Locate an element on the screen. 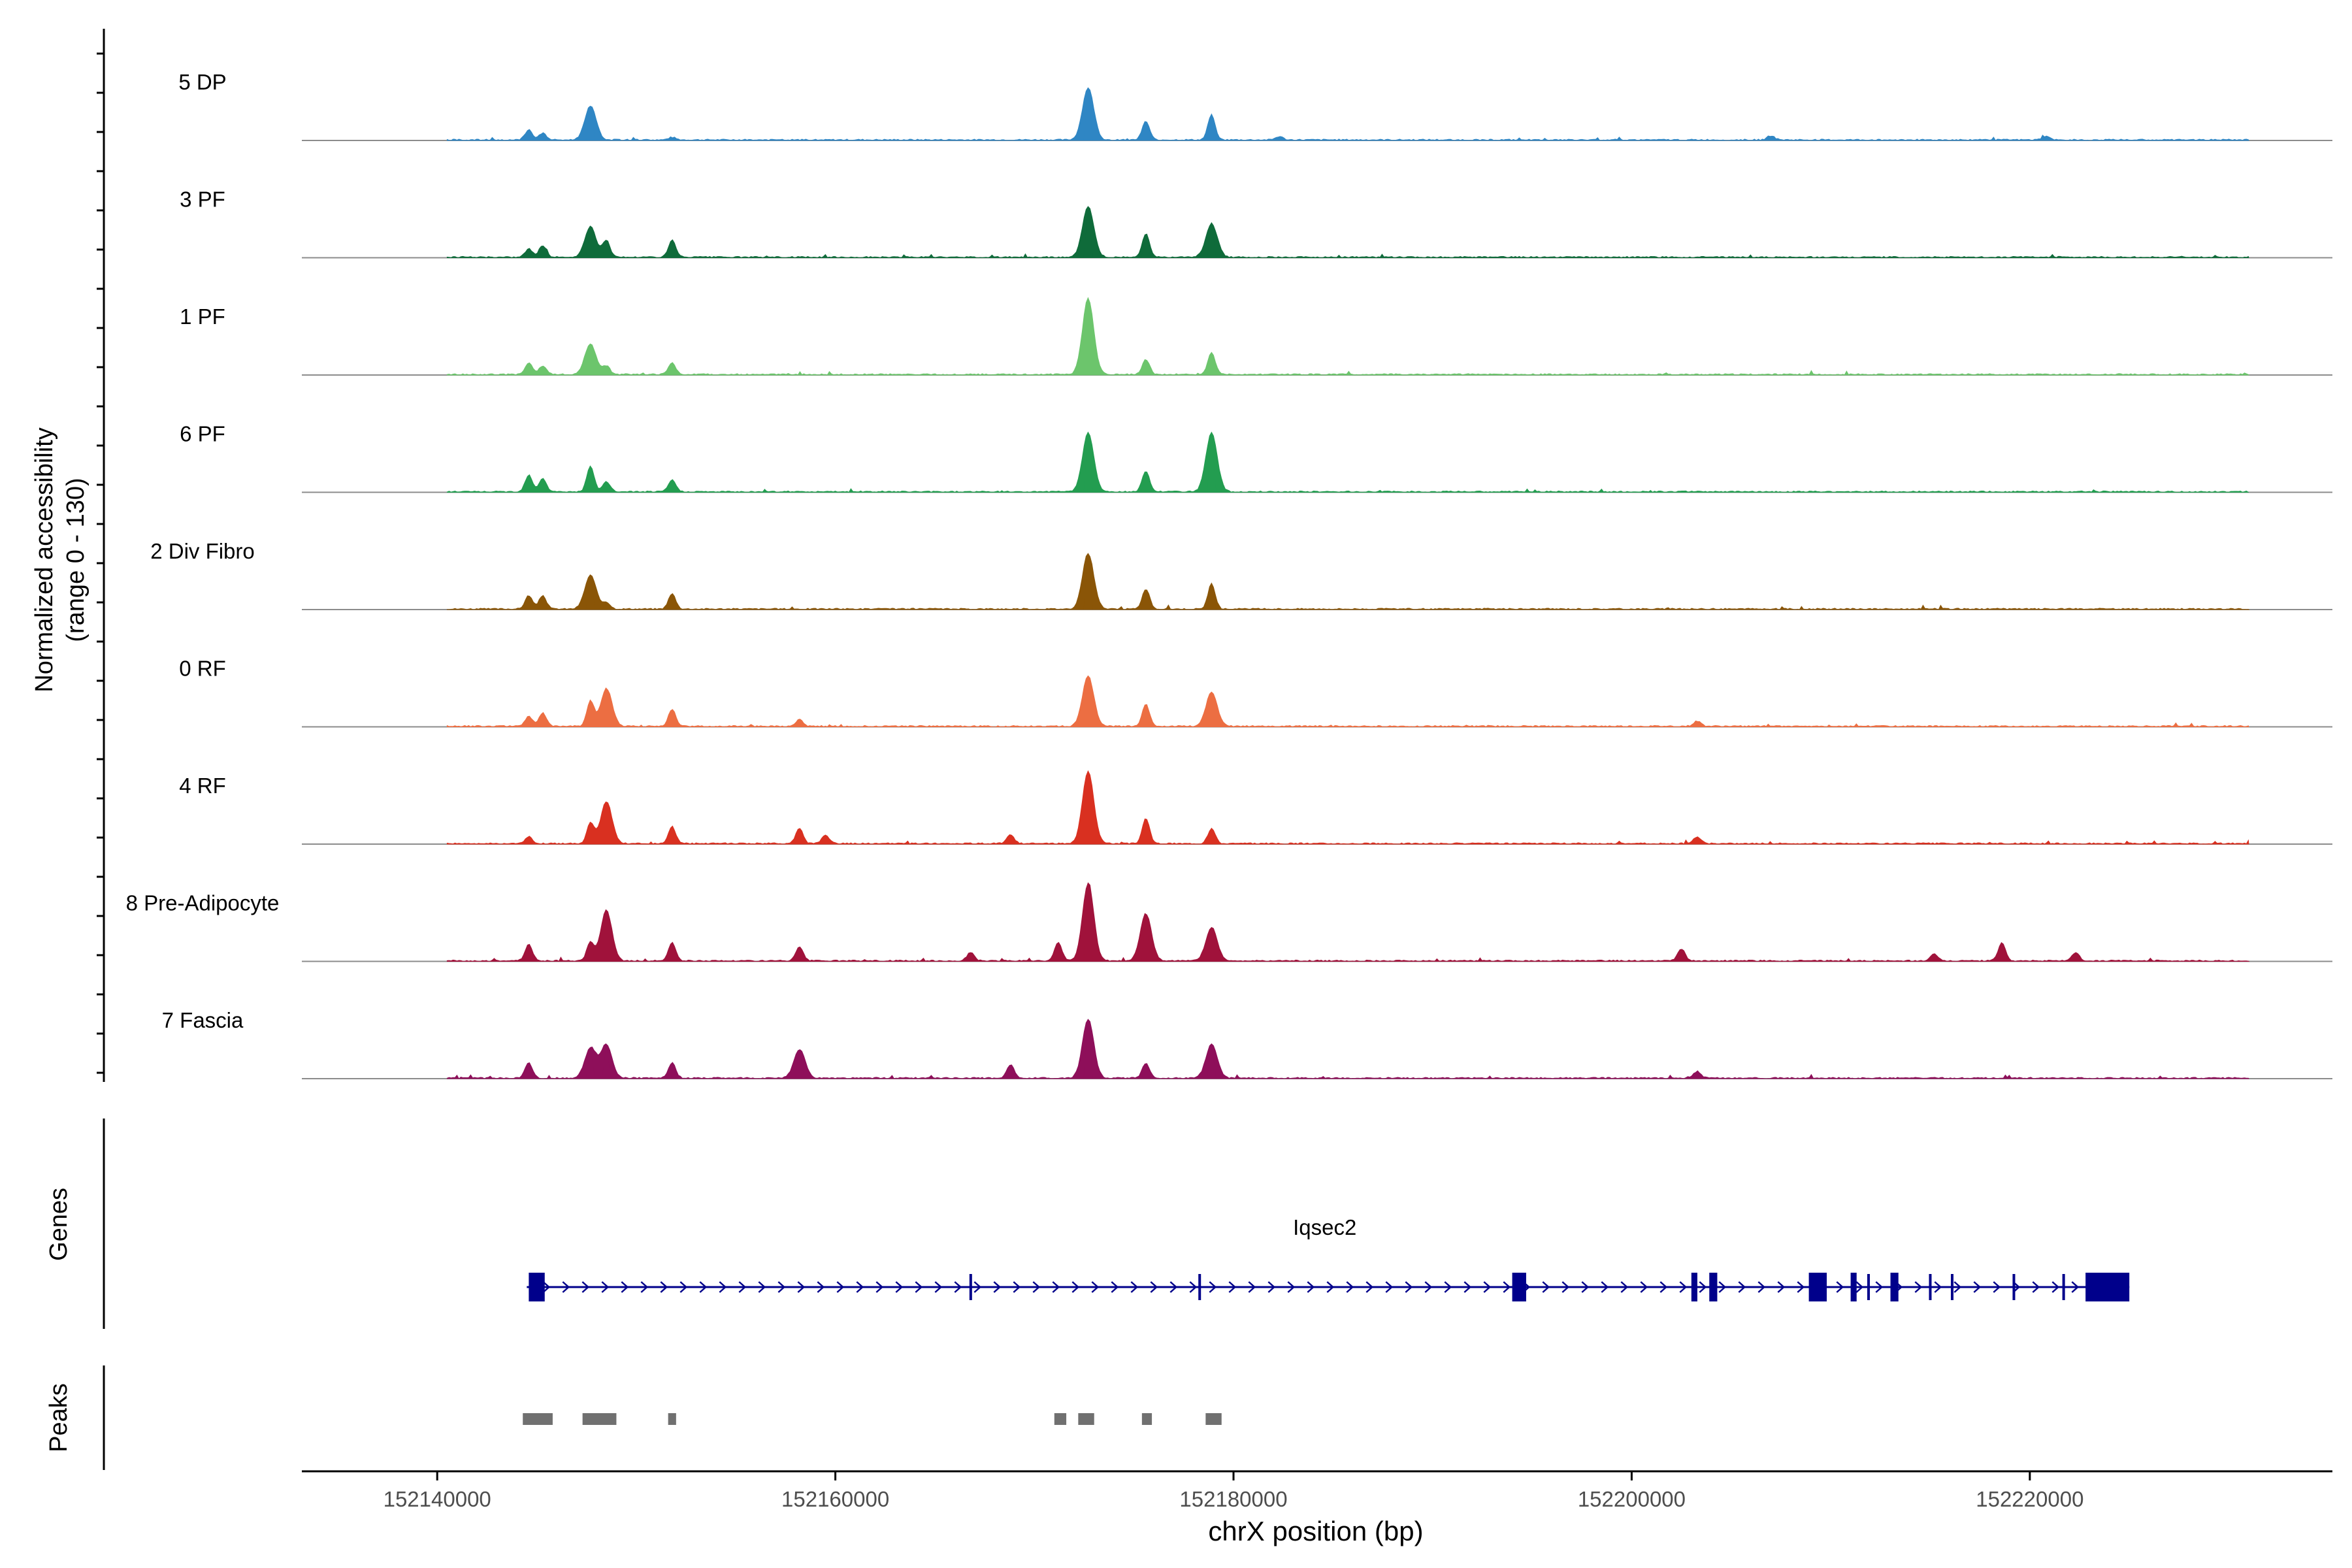  x-axis-tick-label: 152140000 is located at coordinates (437, 1499).